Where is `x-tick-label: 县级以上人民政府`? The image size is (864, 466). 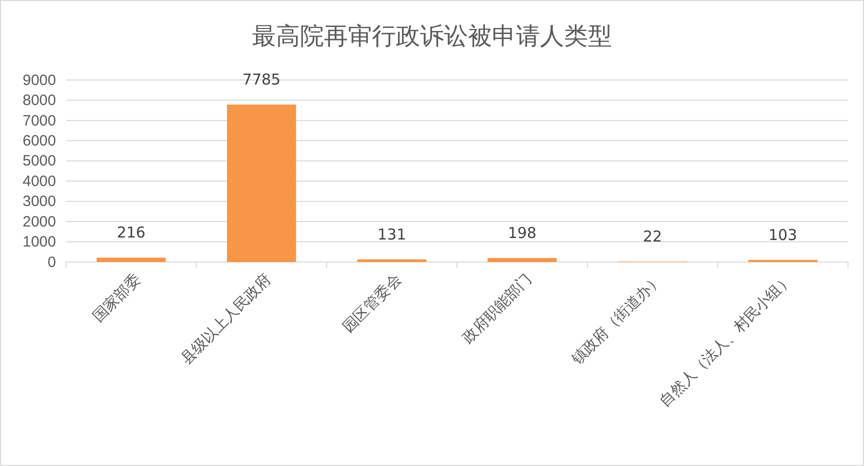 x-tick-label: 县级以上人民政府 is located at coordinates (225, 319).